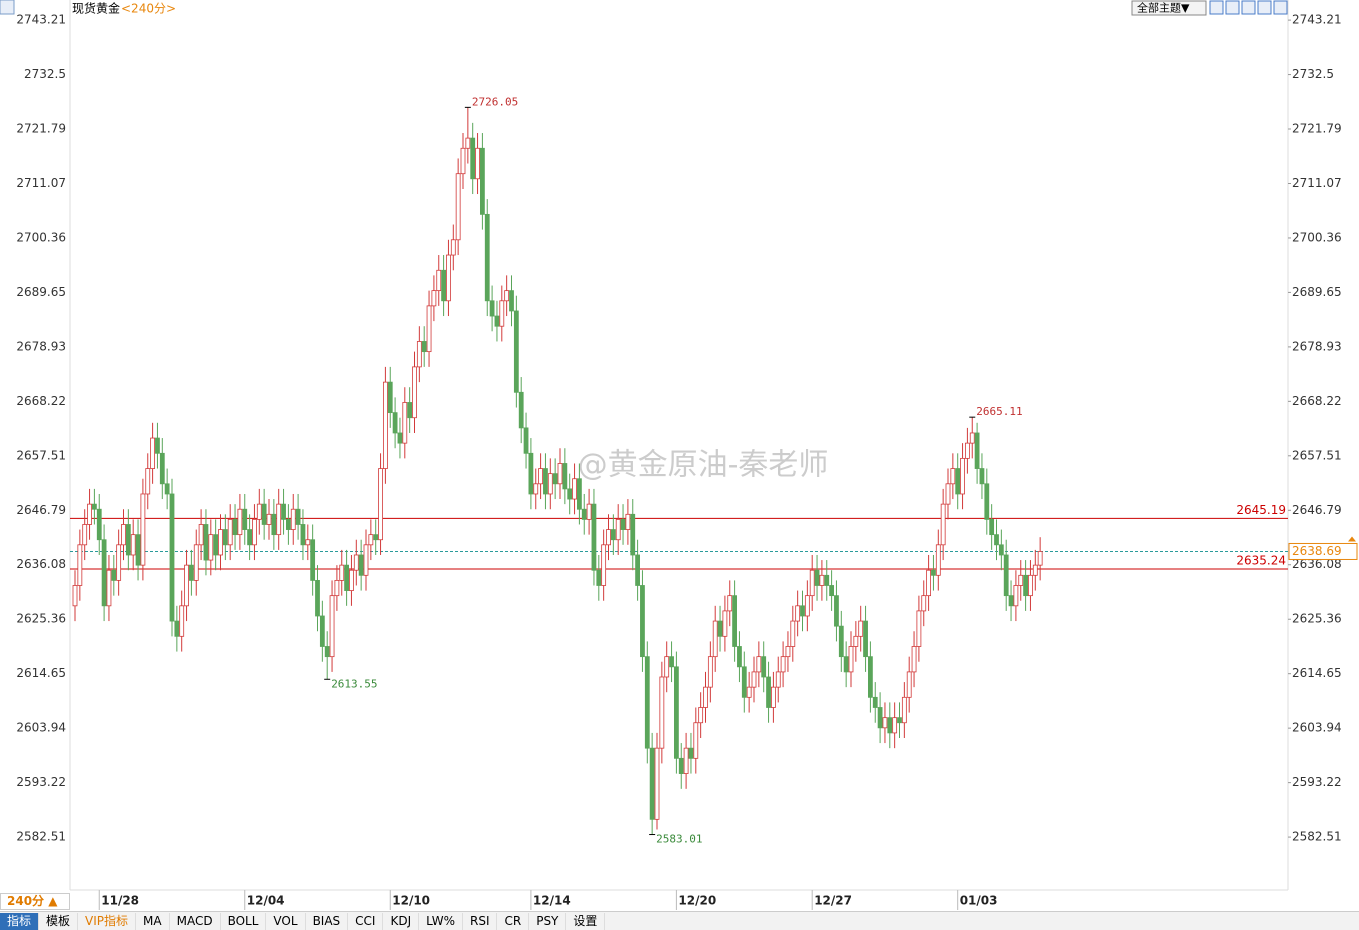 Image resolution: width=1359 pixels, height=930 pixels. What do you see at coordinates (552, 901) in the screenshot?
I see `x-tick-label: 12/14` at bounding box center [552, 901].